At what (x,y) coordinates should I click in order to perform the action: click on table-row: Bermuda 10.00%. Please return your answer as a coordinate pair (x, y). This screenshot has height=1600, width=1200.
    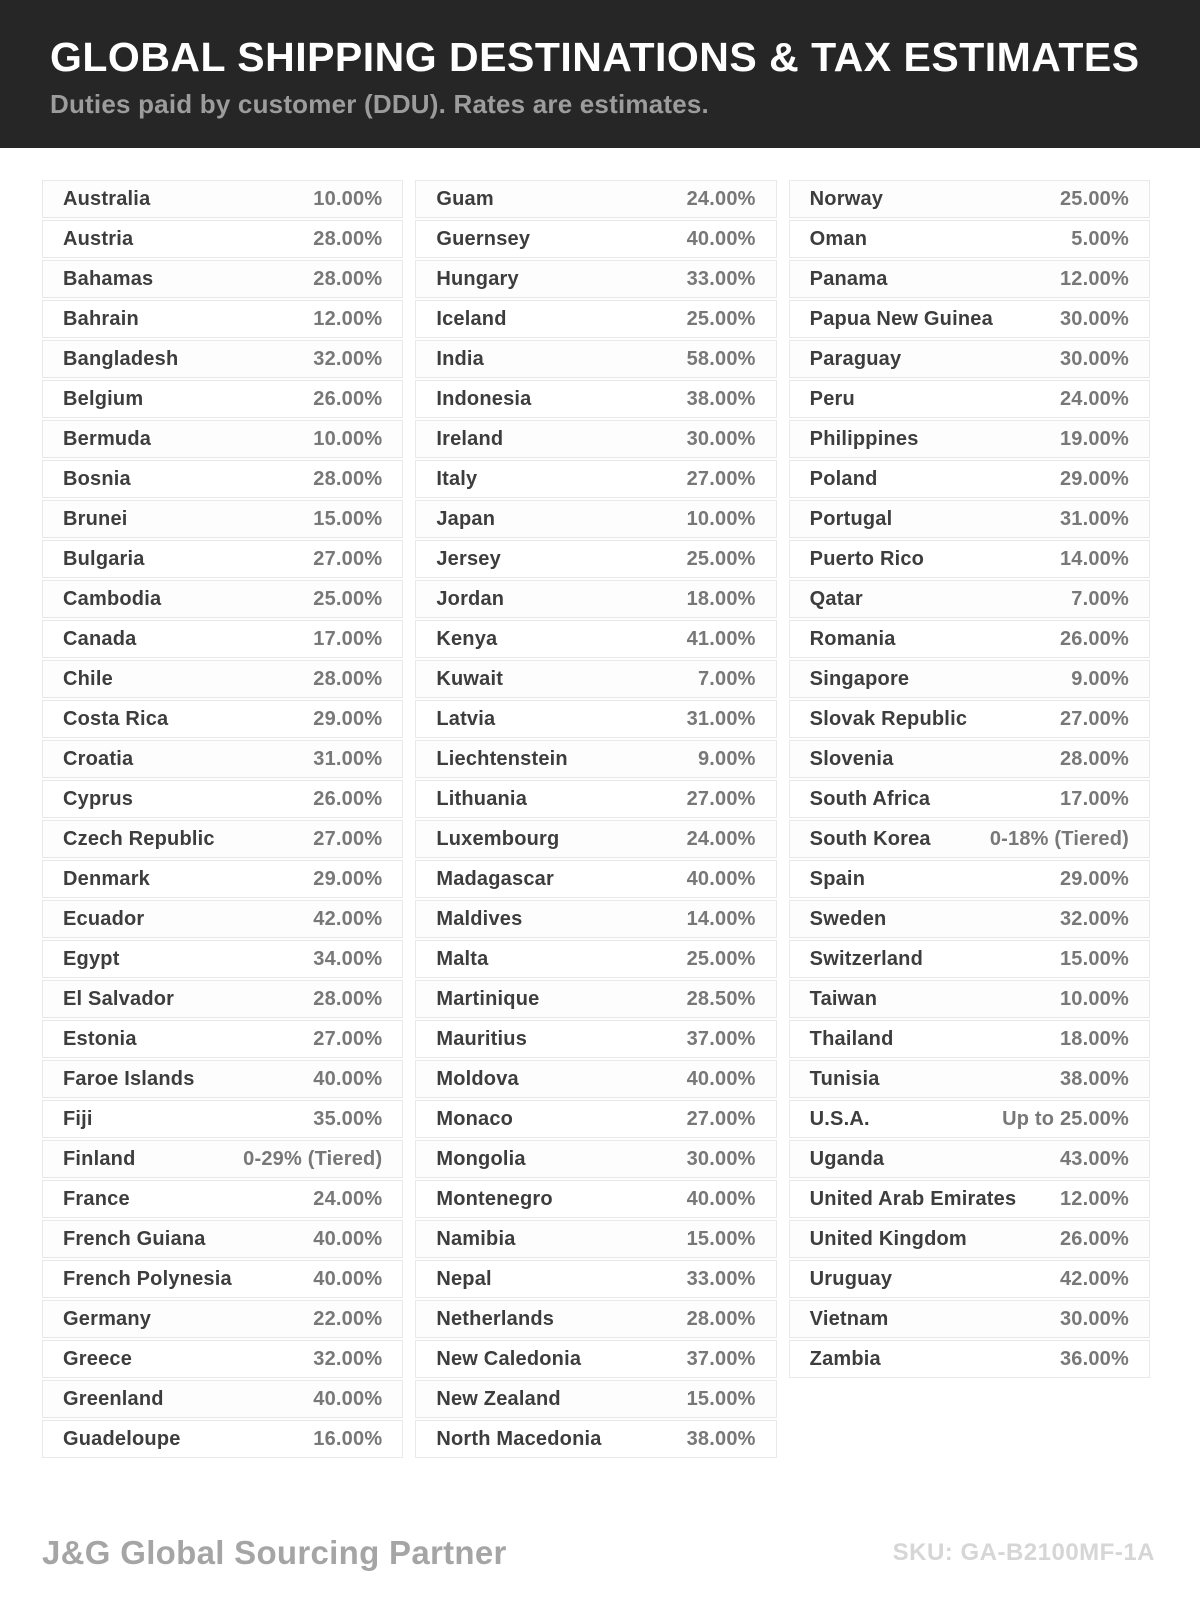
    Looking at the image, I should click on (223, 439).